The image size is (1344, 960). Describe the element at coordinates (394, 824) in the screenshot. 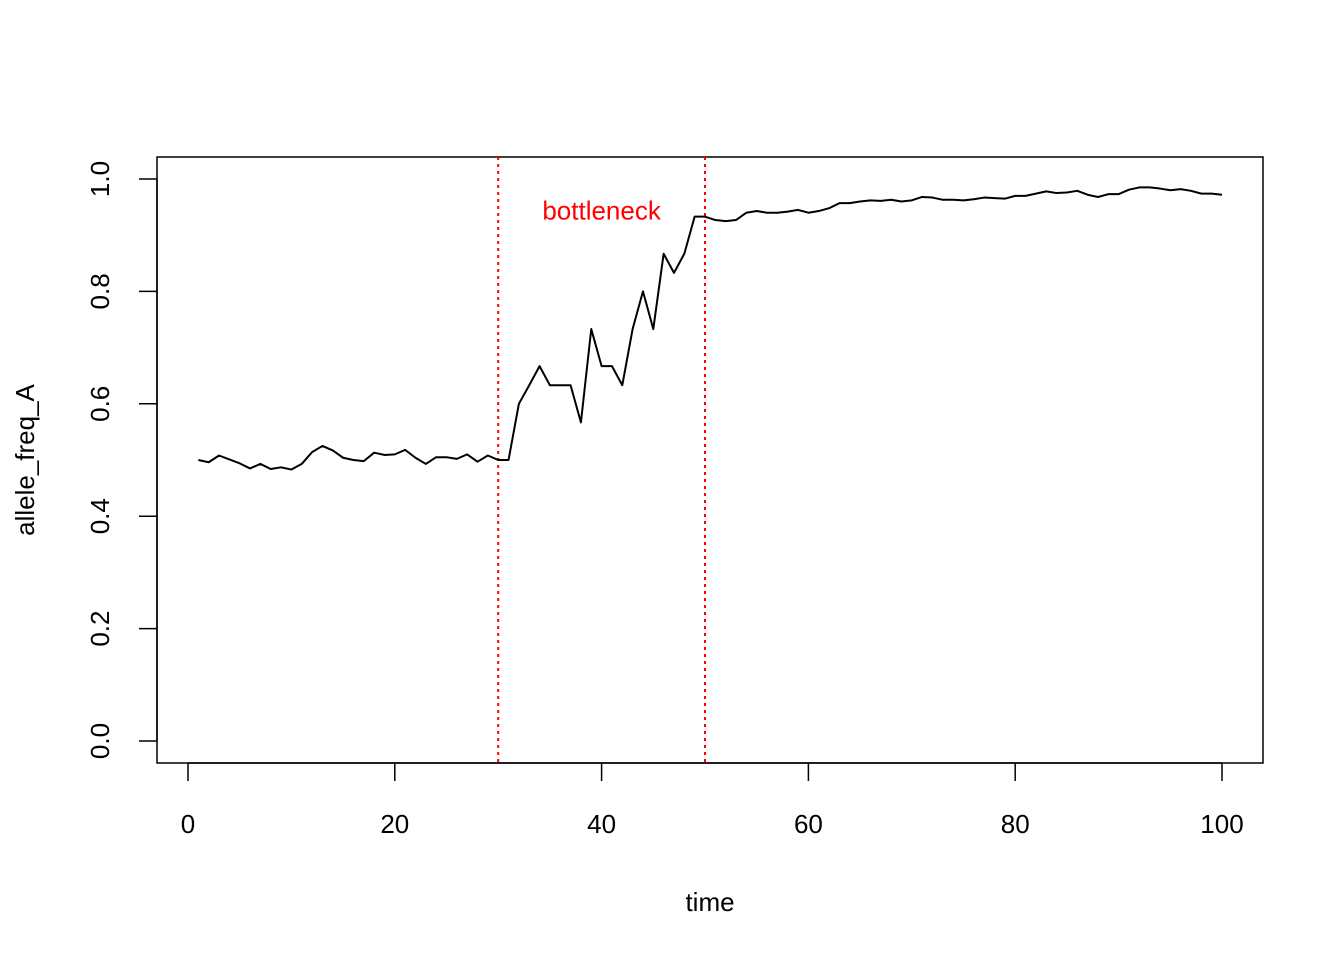

I see `x-tick-label: 20` at that location.